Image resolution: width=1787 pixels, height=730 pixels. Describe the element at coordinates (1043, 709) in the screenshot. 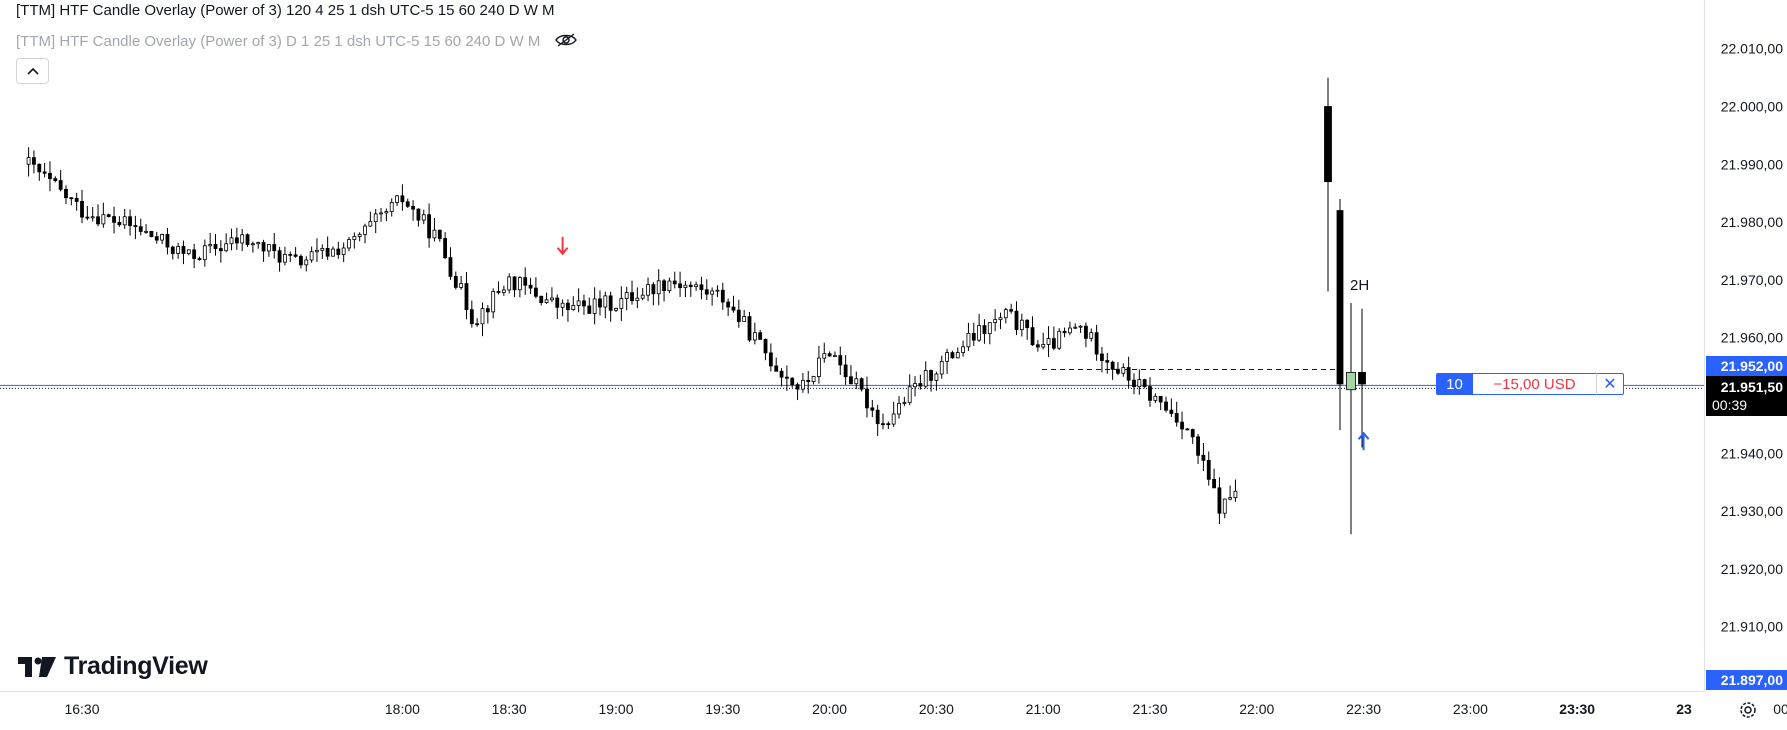

I see `time-tick-label: 21:00` at that location.